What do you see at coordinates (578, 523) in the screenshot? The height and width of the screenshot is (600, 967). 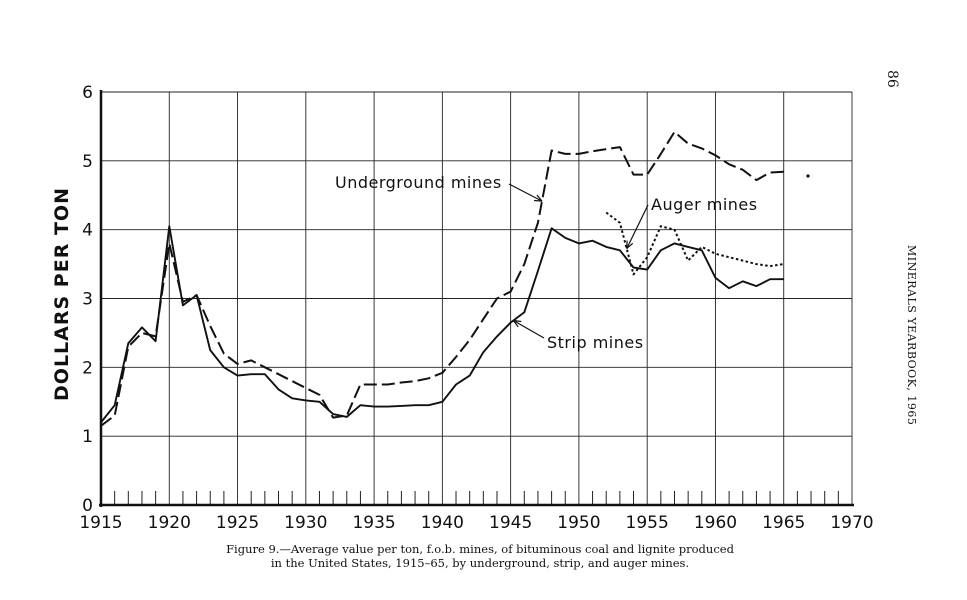 I see `x-tick-label: 1950` at bounding box center [578, 523].